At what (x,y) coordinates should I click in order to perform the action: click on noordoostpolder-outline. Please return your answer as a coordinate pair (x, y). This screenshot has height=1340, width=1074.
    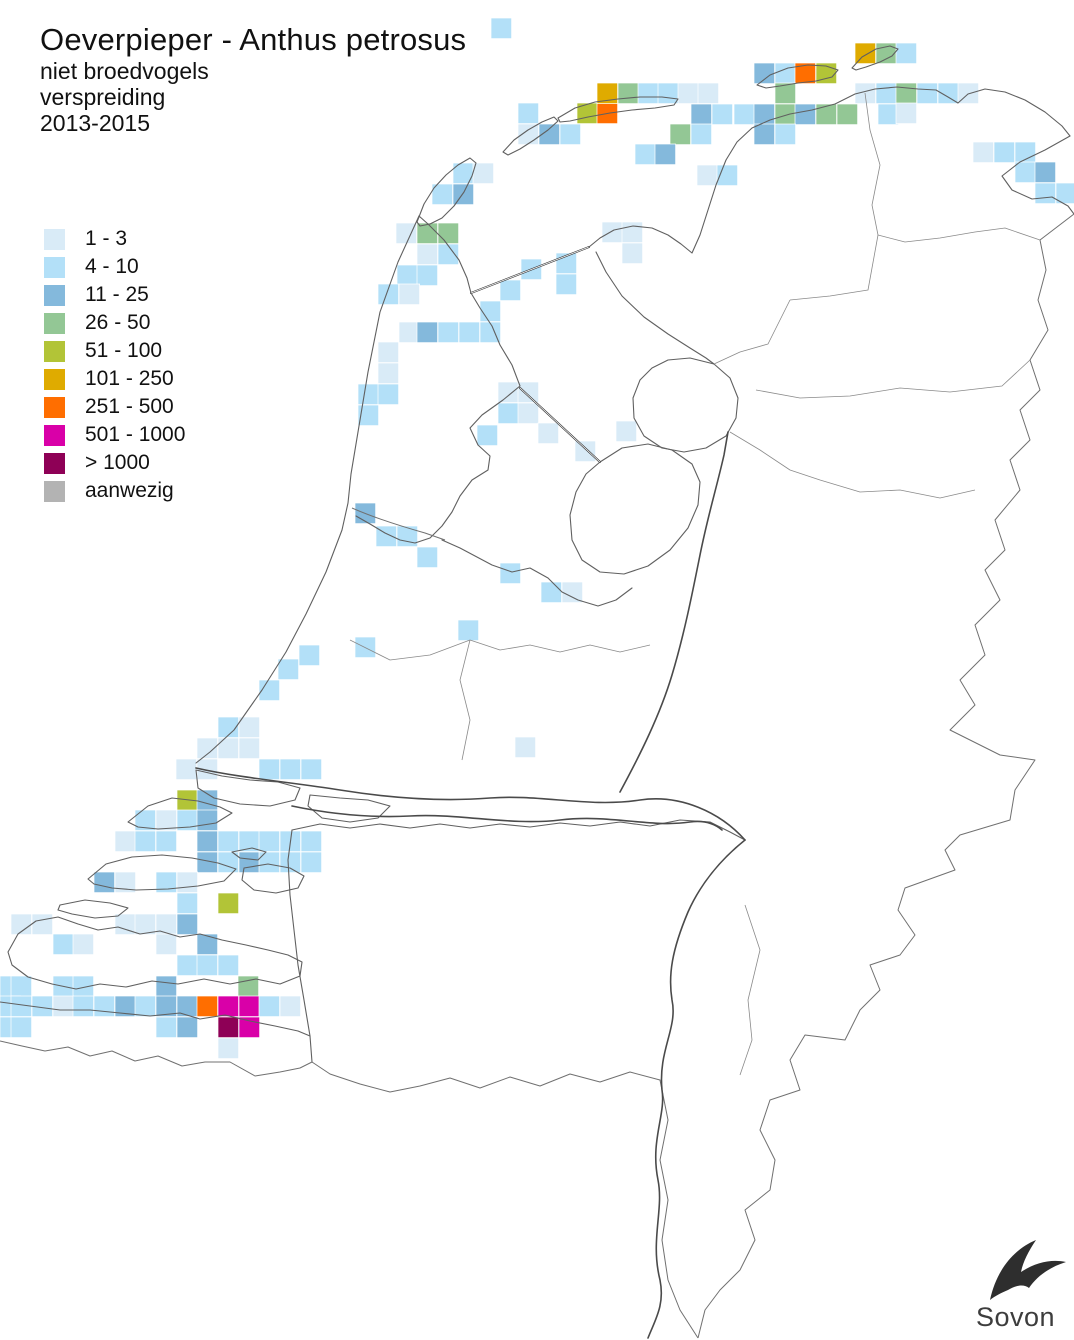
    Looking at the image, I should click on (685, 405).